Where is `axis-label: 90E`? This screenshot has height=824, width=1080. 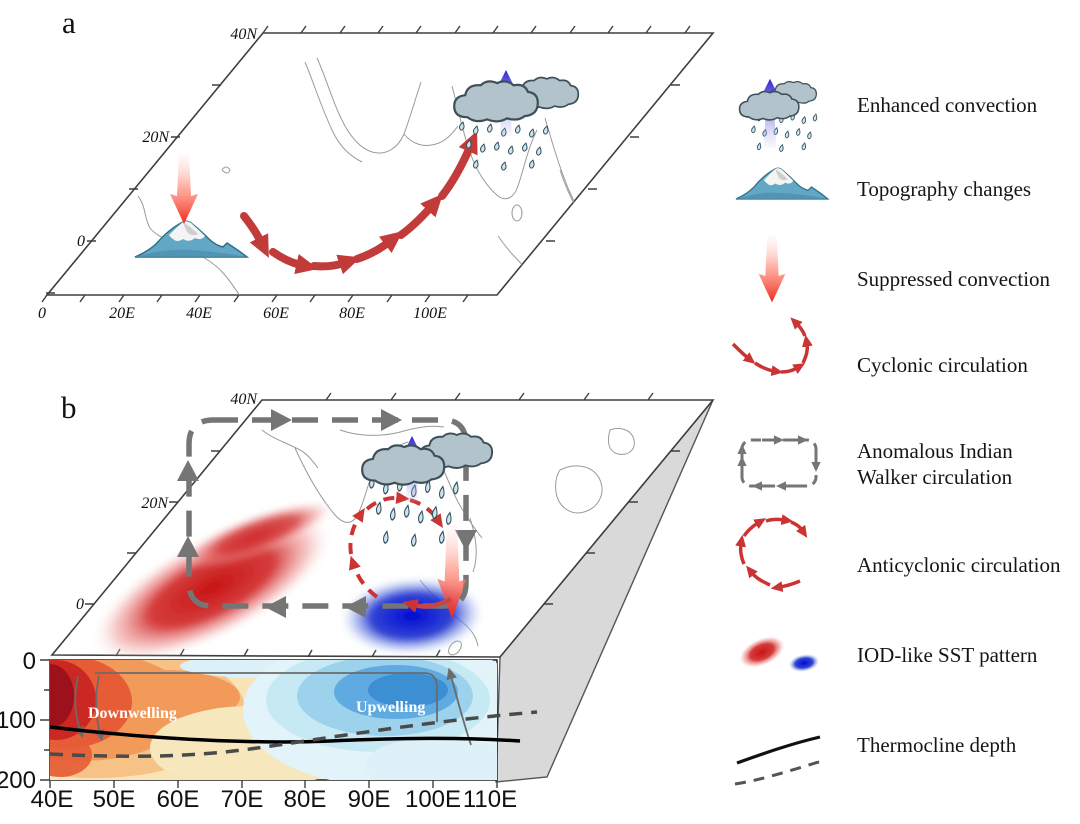 axis-label: 90E is located at coordinates (369, 799).